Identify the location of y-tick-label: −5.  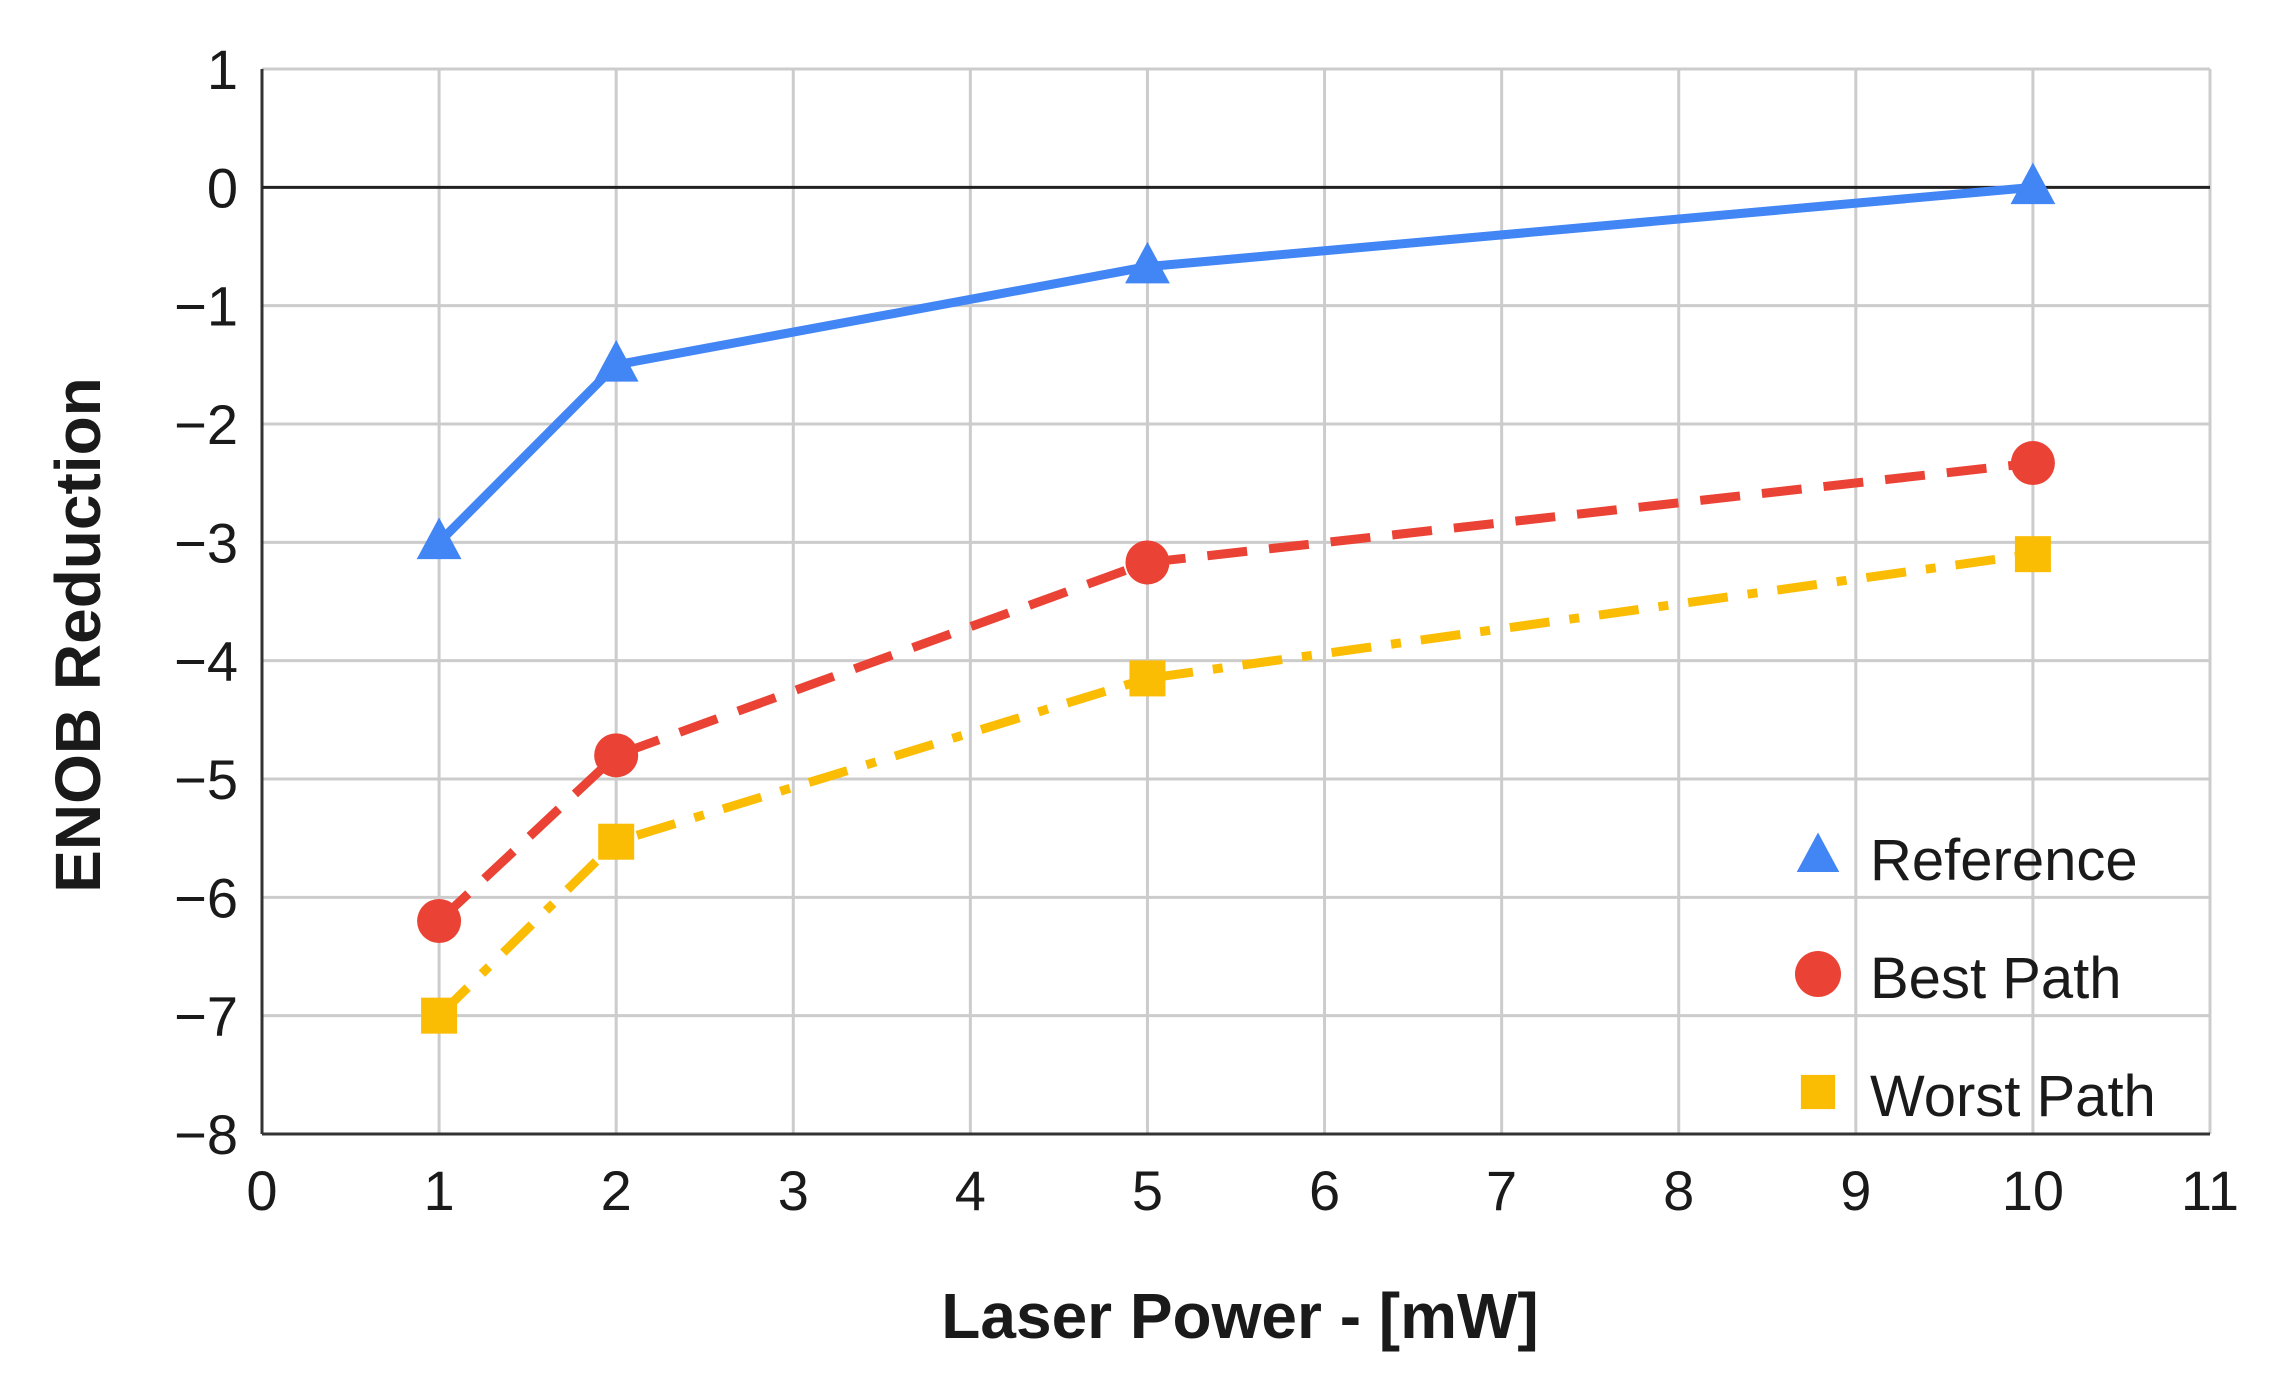
(206, 779).